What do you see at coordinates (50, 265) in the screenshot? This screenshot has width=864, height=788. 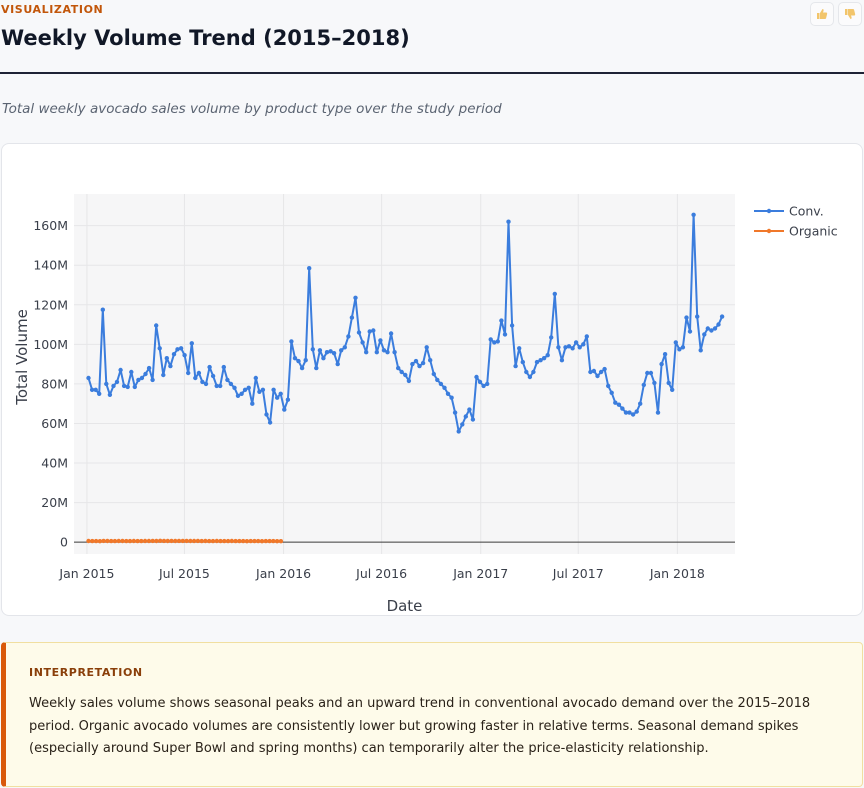 I see `y-tick-label: 140M` at bounding box center [50, 265].